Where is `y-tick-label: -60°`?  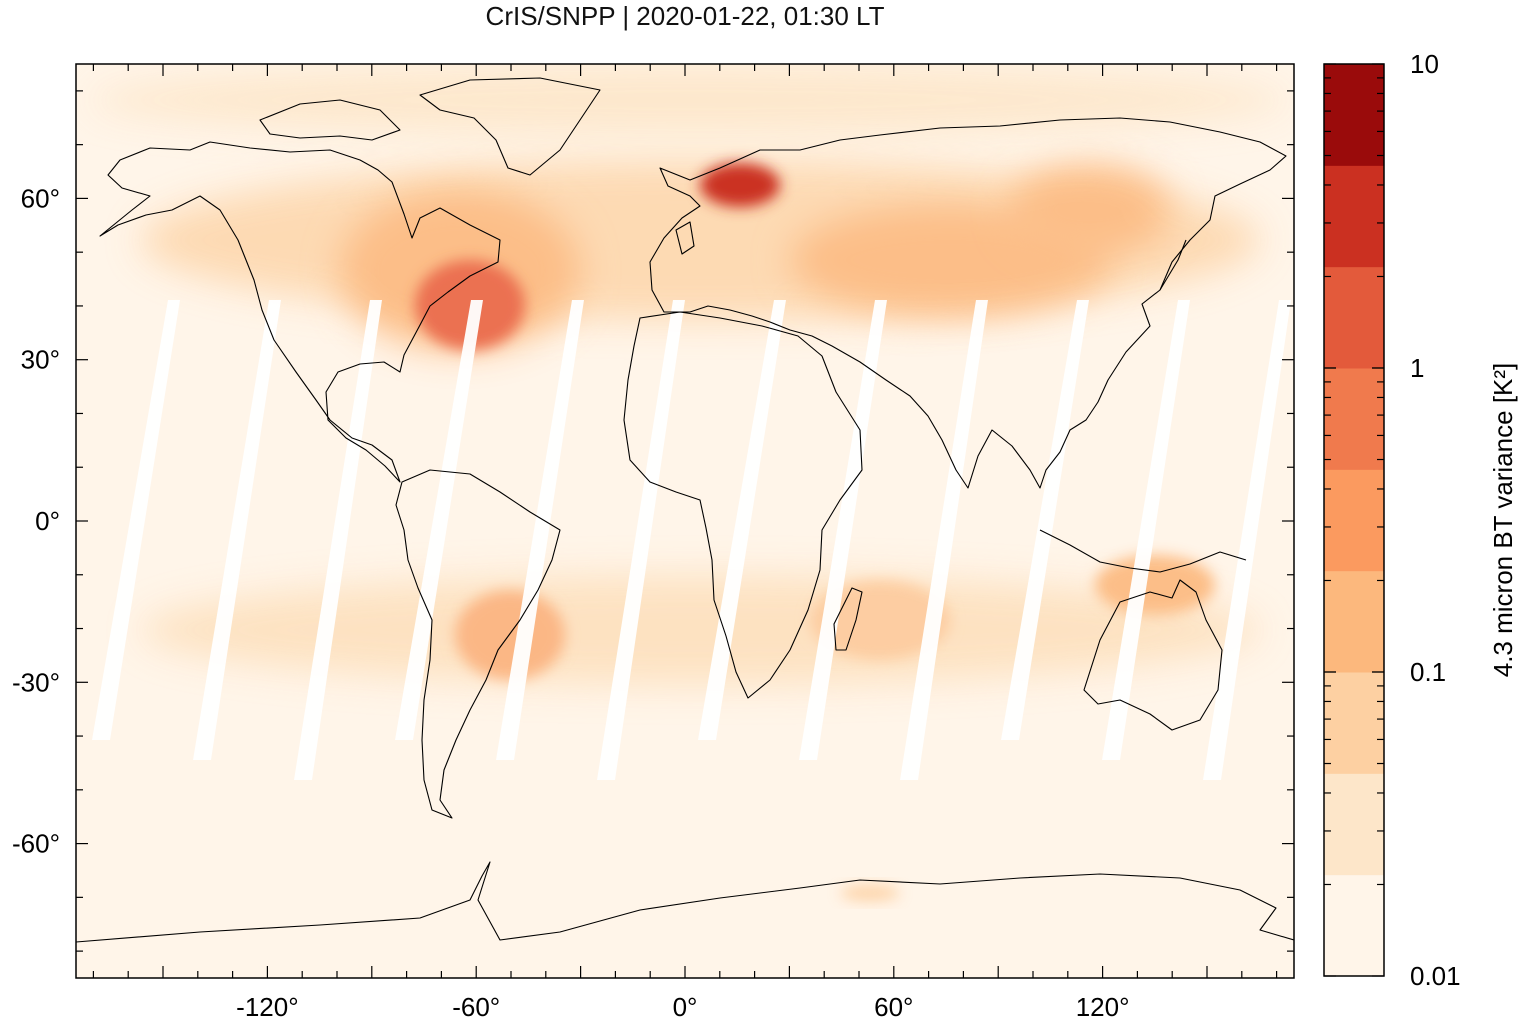 y-tick-label: -60° is located at coordinates (36, 844).